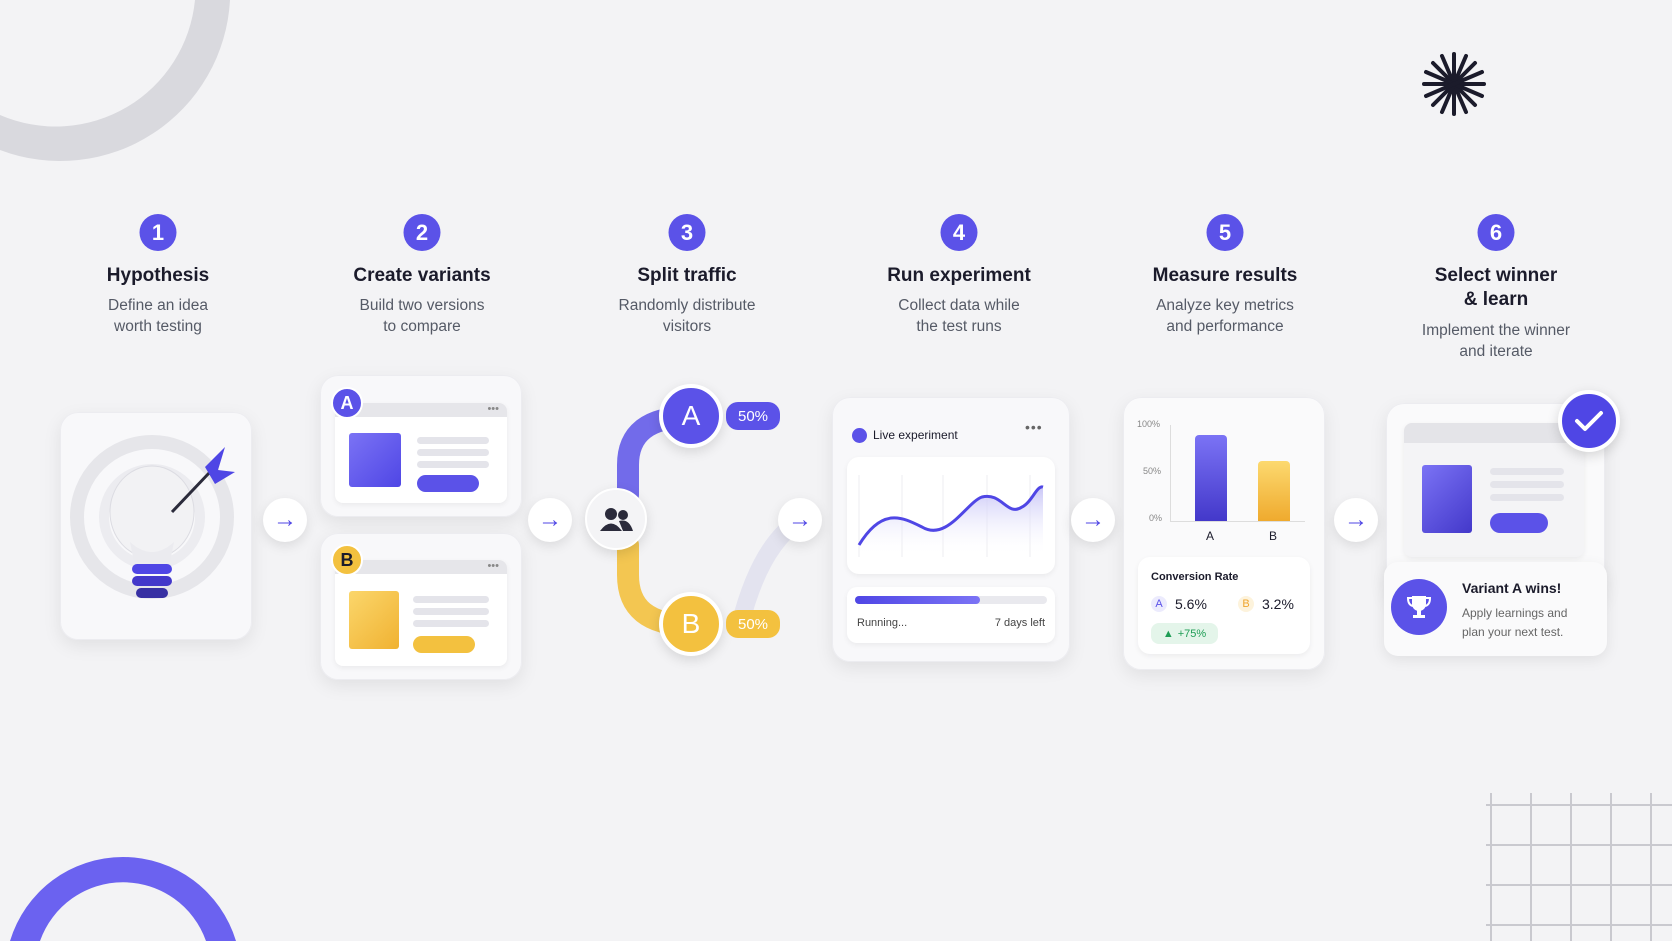 This screenshot has width=1672, height=941. Describe the element at coordinates (1225, 316) in the screenshot. I see `step-desc: Analyze key metrics and performance` at that location.